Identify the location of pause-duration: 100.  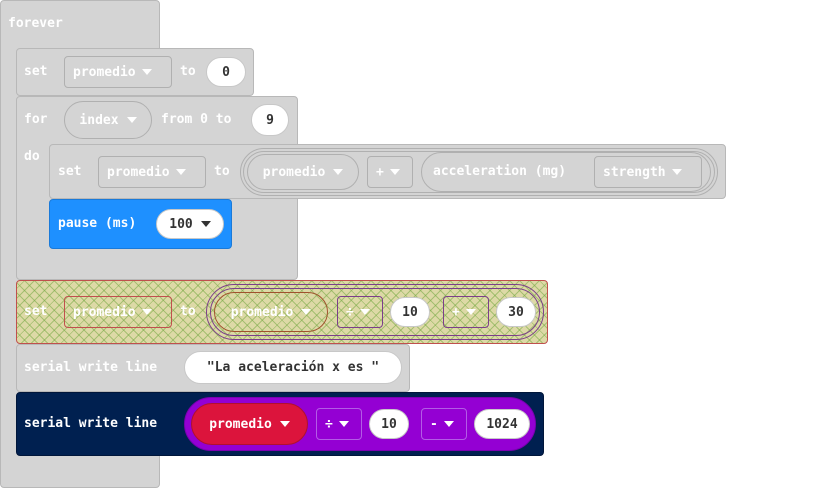
(181, 224).